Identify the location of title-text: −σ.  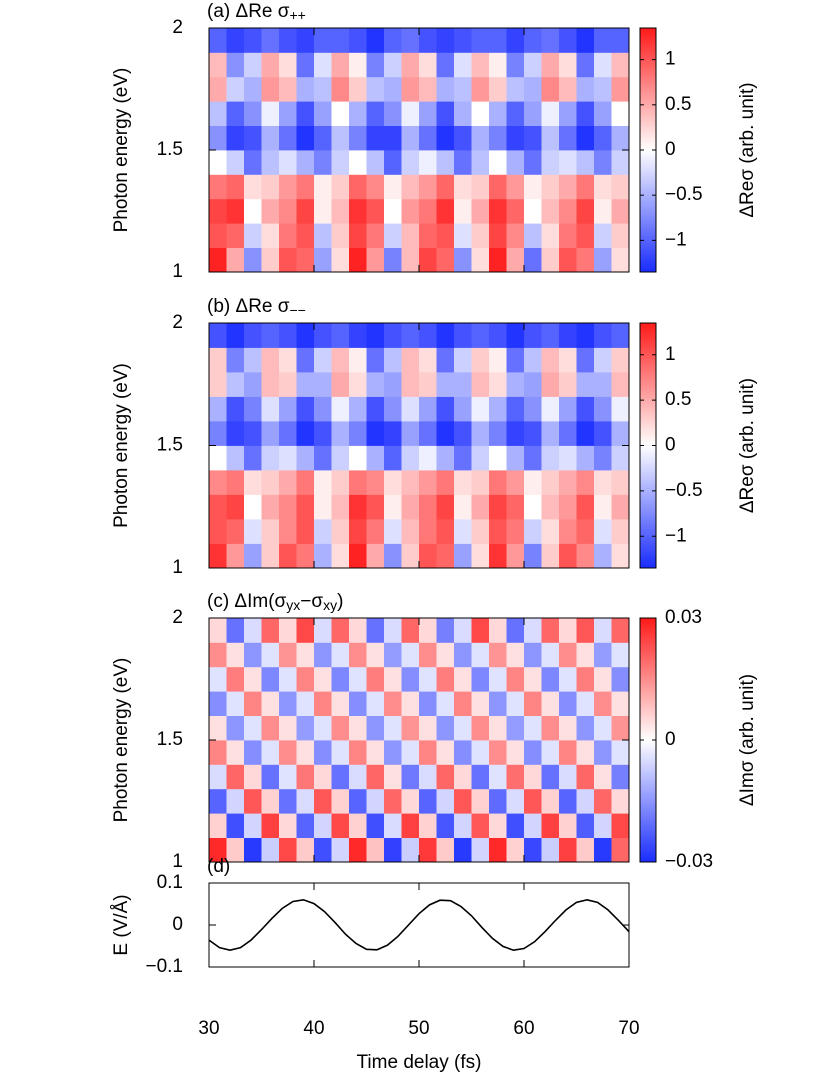
(311, 601).